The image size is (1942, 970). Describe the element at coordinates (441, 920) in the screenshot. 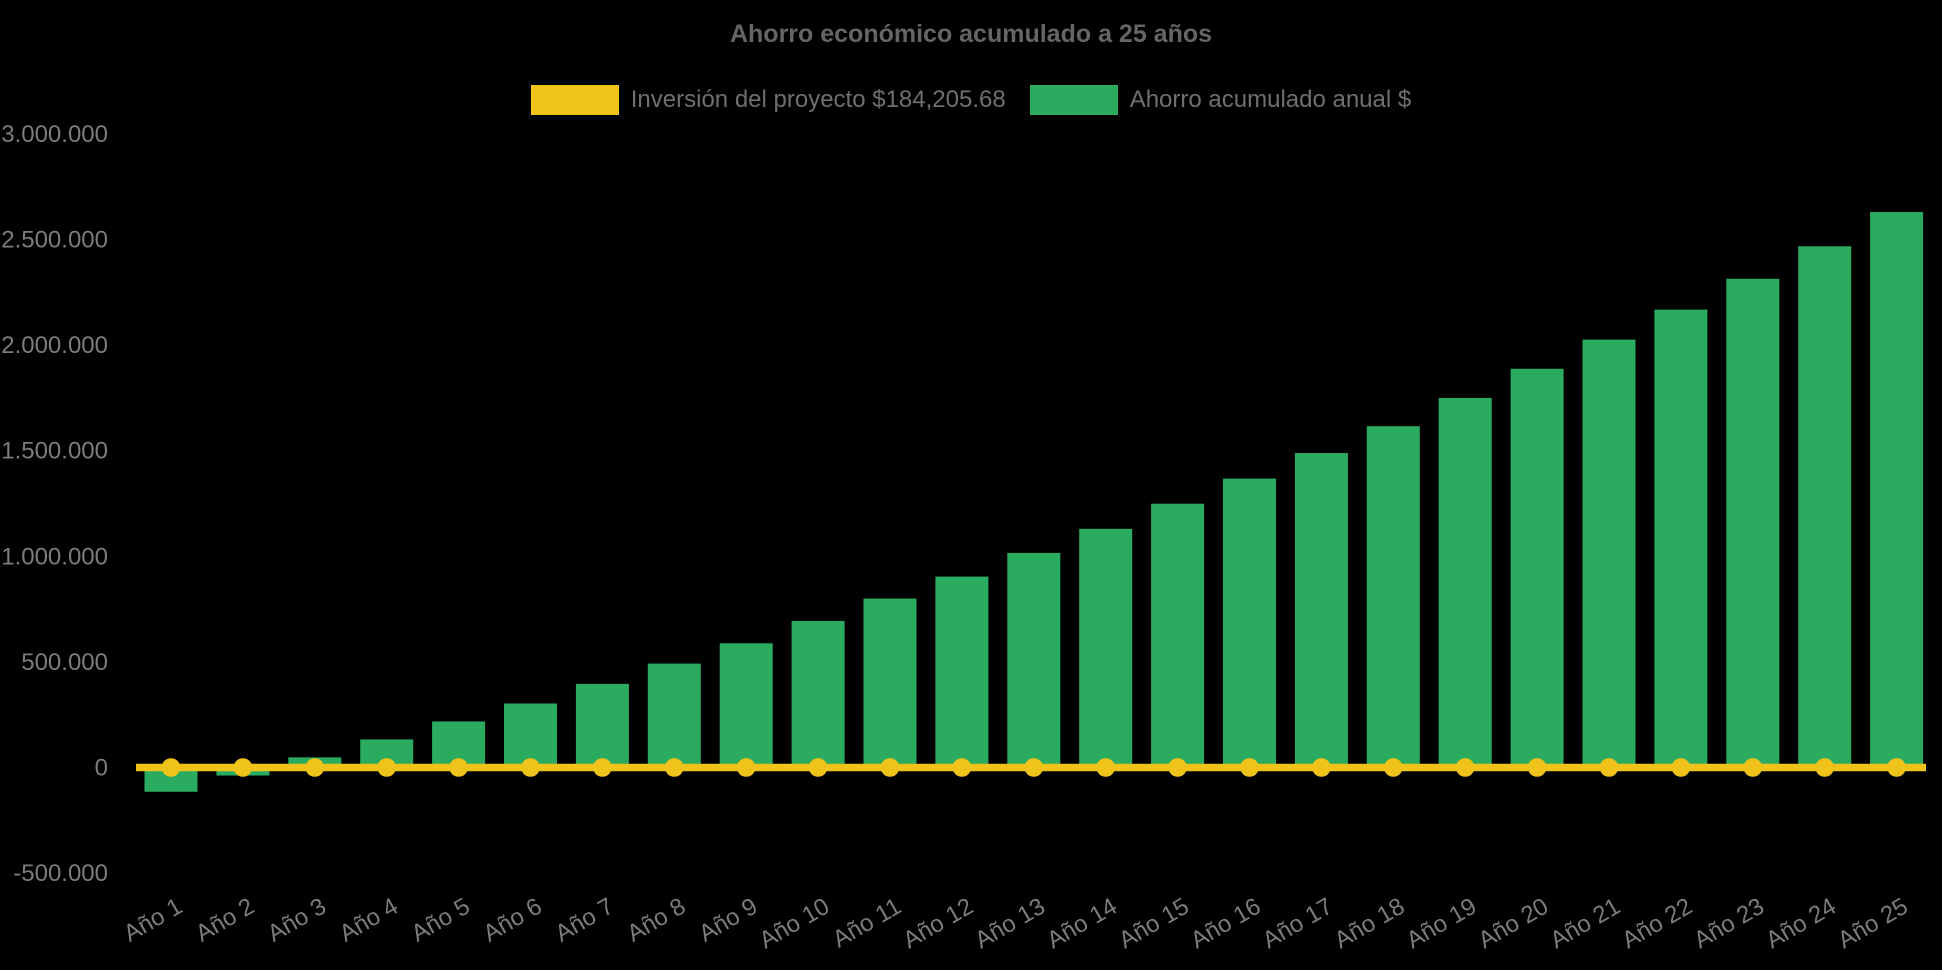

I see `x-tick-label: Año 5` at that location.